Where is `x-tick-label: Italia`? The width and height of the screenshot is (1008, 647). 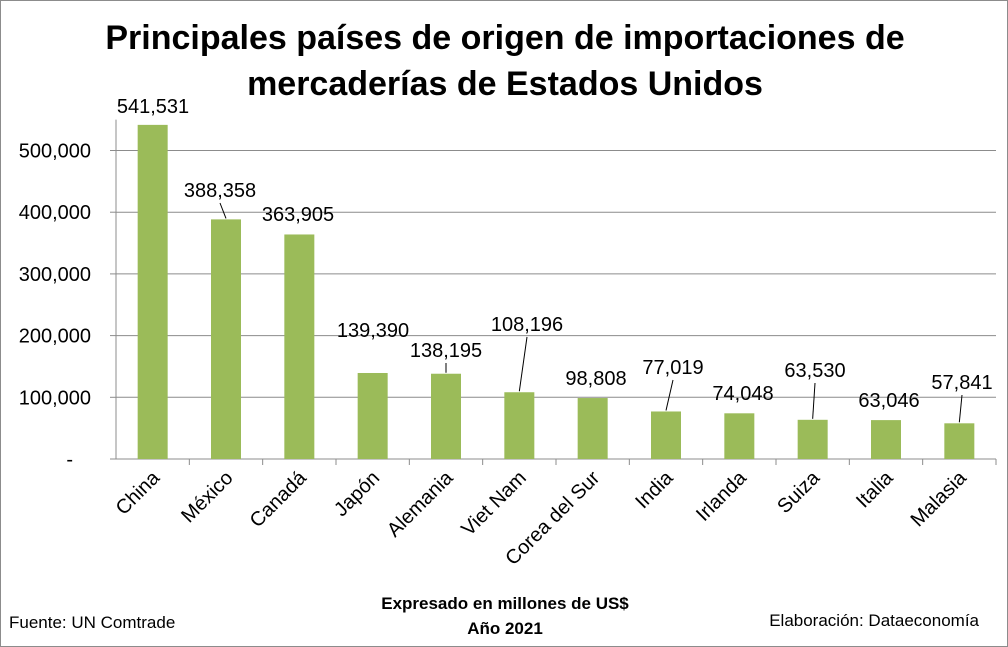 x-tick-label: Italia is located at coordinates (875, 489).